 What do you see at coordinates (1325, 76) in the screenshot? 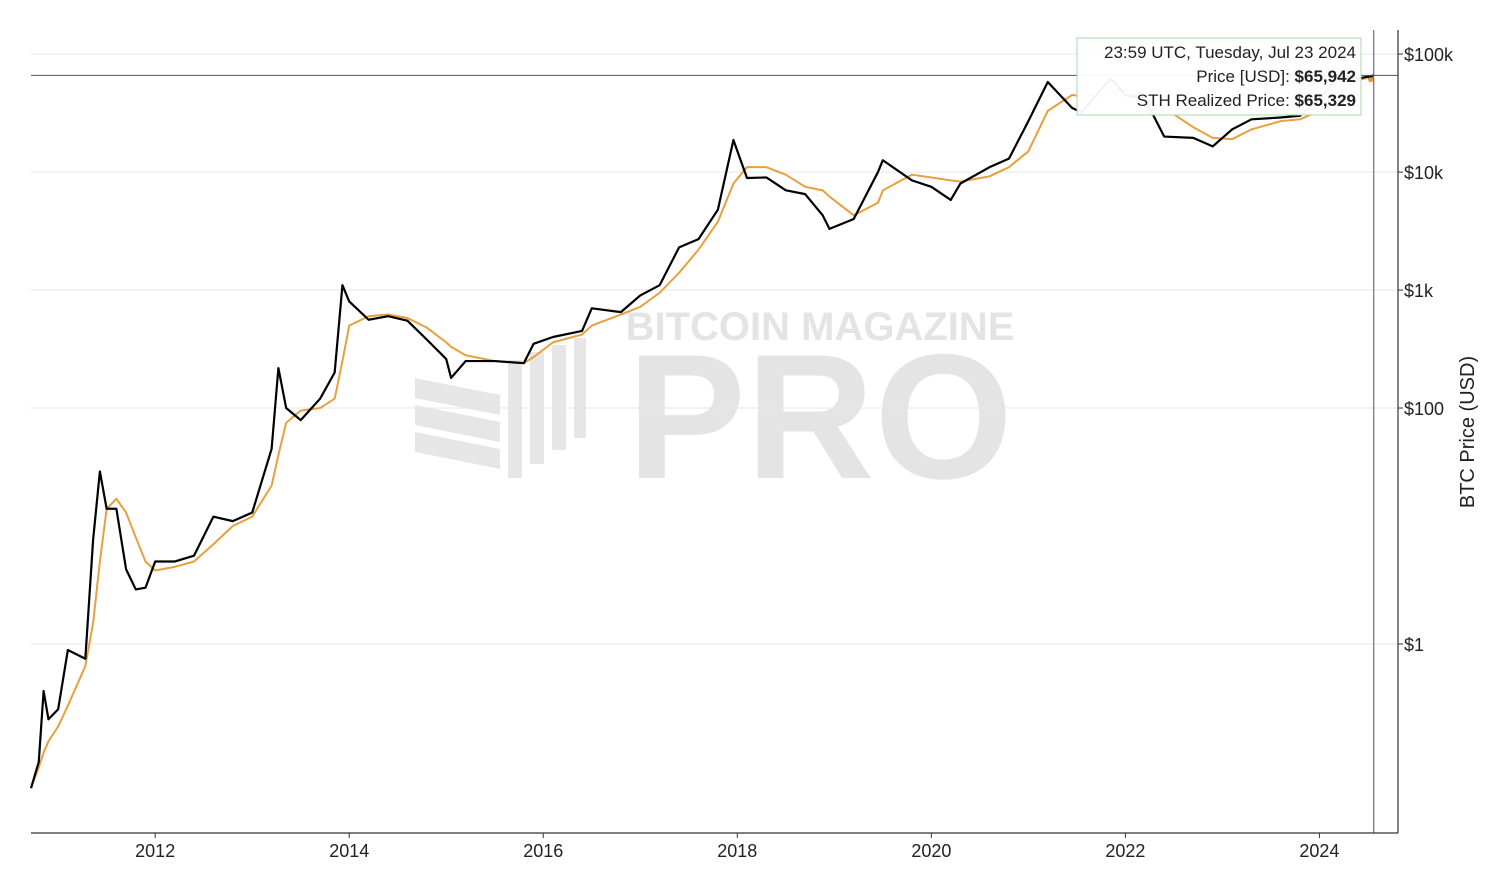
I see `tooltip-value: $65,942` at bounding box center [1325, 76].